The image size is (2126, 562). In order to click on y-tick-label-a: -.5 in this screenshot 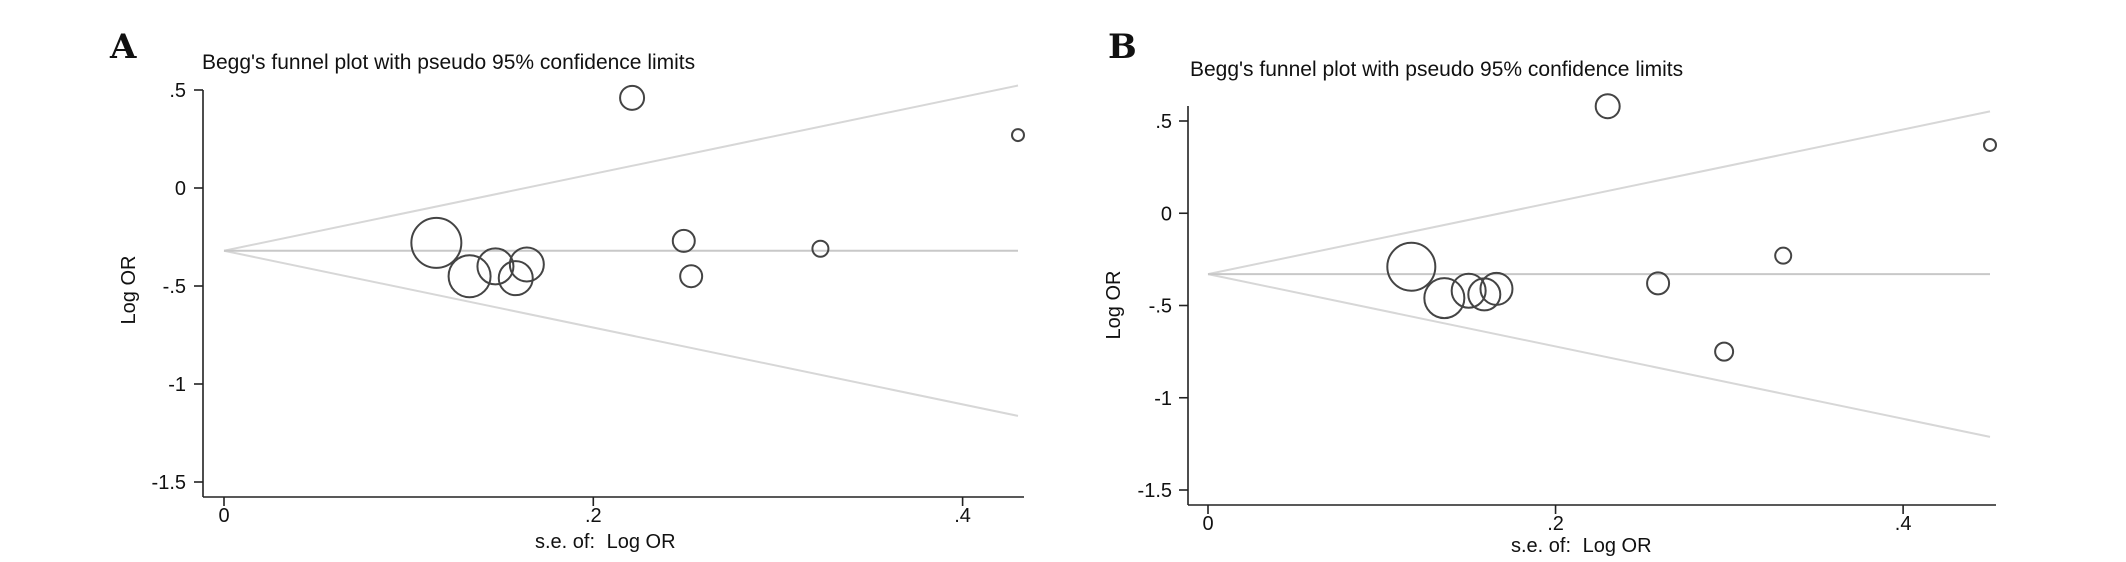, I will do `click(174, 287)`.